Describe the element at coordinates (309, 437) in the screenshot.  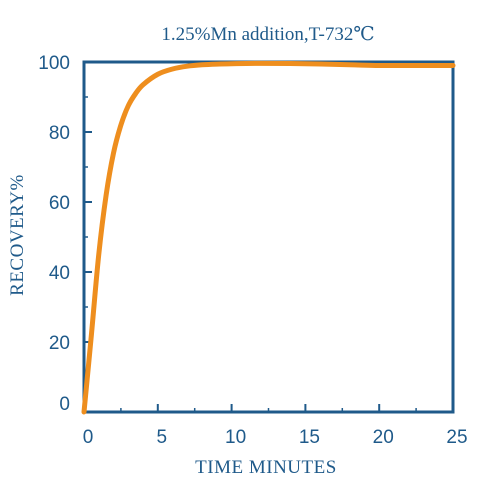
I see `x-tick-label: 15` at that location.